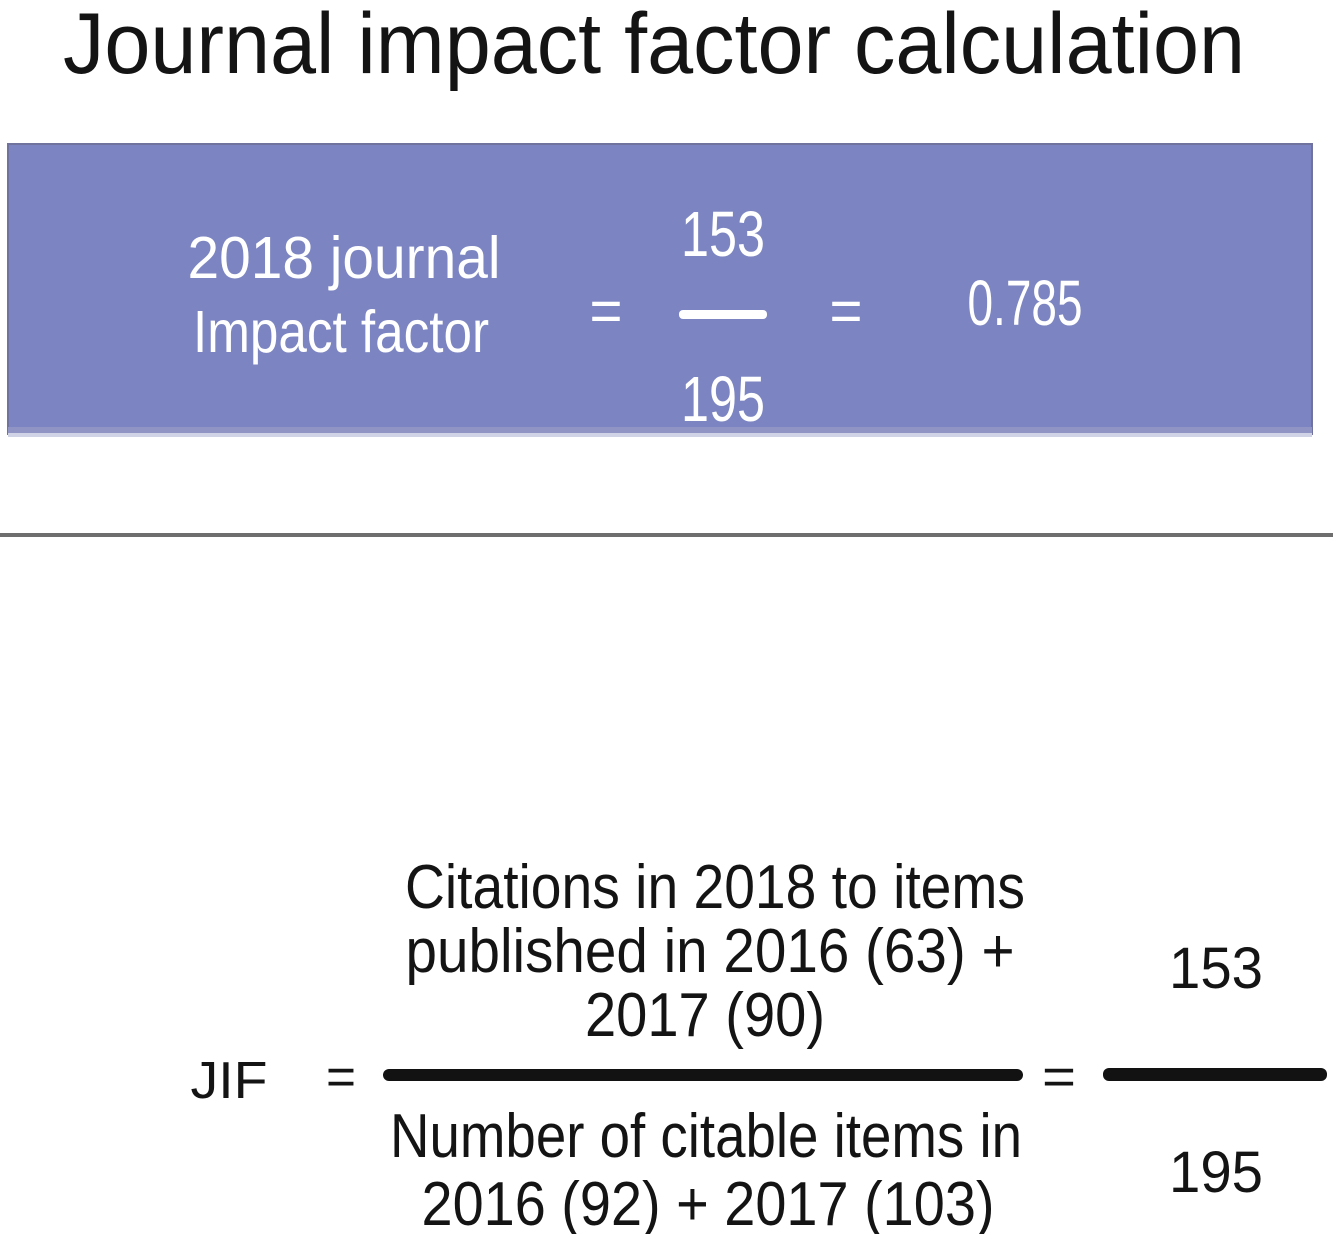  I want to click on formula-denominator-line1: Number of citable items in, so click(706, 1136).